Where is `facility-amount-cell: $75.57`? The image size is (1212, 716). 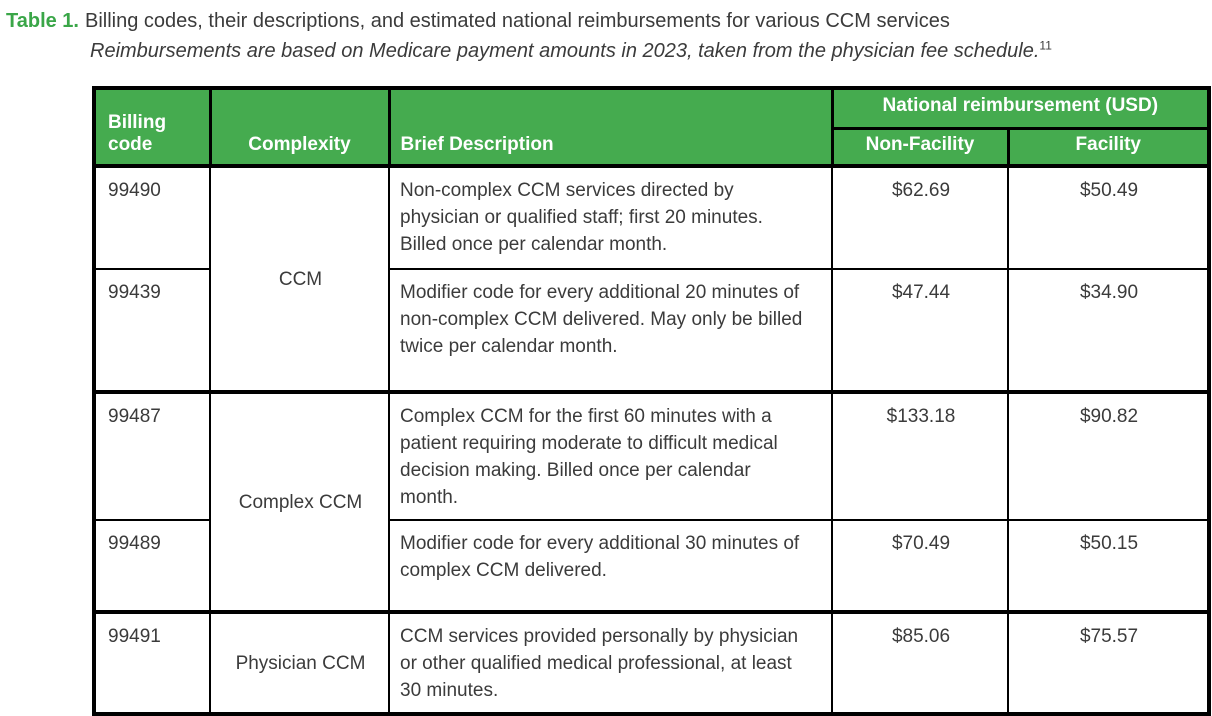
facility-amount-cell: $75.57 is located at coordinates (1108, 662).